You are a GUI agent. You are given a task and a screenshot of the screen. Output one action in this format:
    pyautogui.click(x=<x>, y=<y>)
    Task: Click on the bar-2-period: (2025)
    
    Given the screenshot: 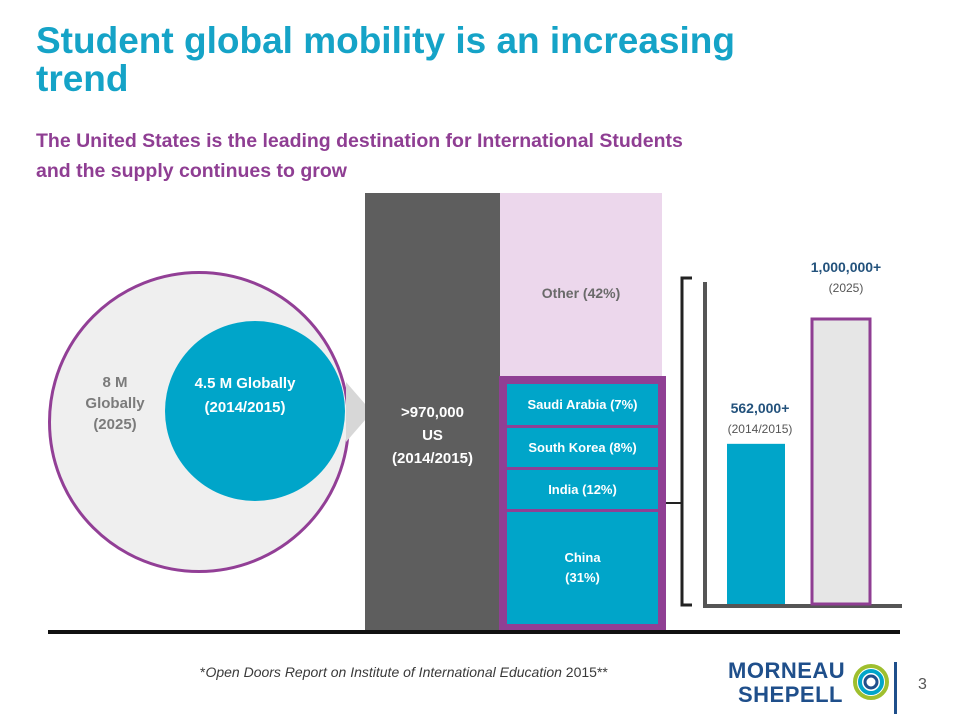 What is the action you would take?
    pyautogui.click(x=846, y=288)
    